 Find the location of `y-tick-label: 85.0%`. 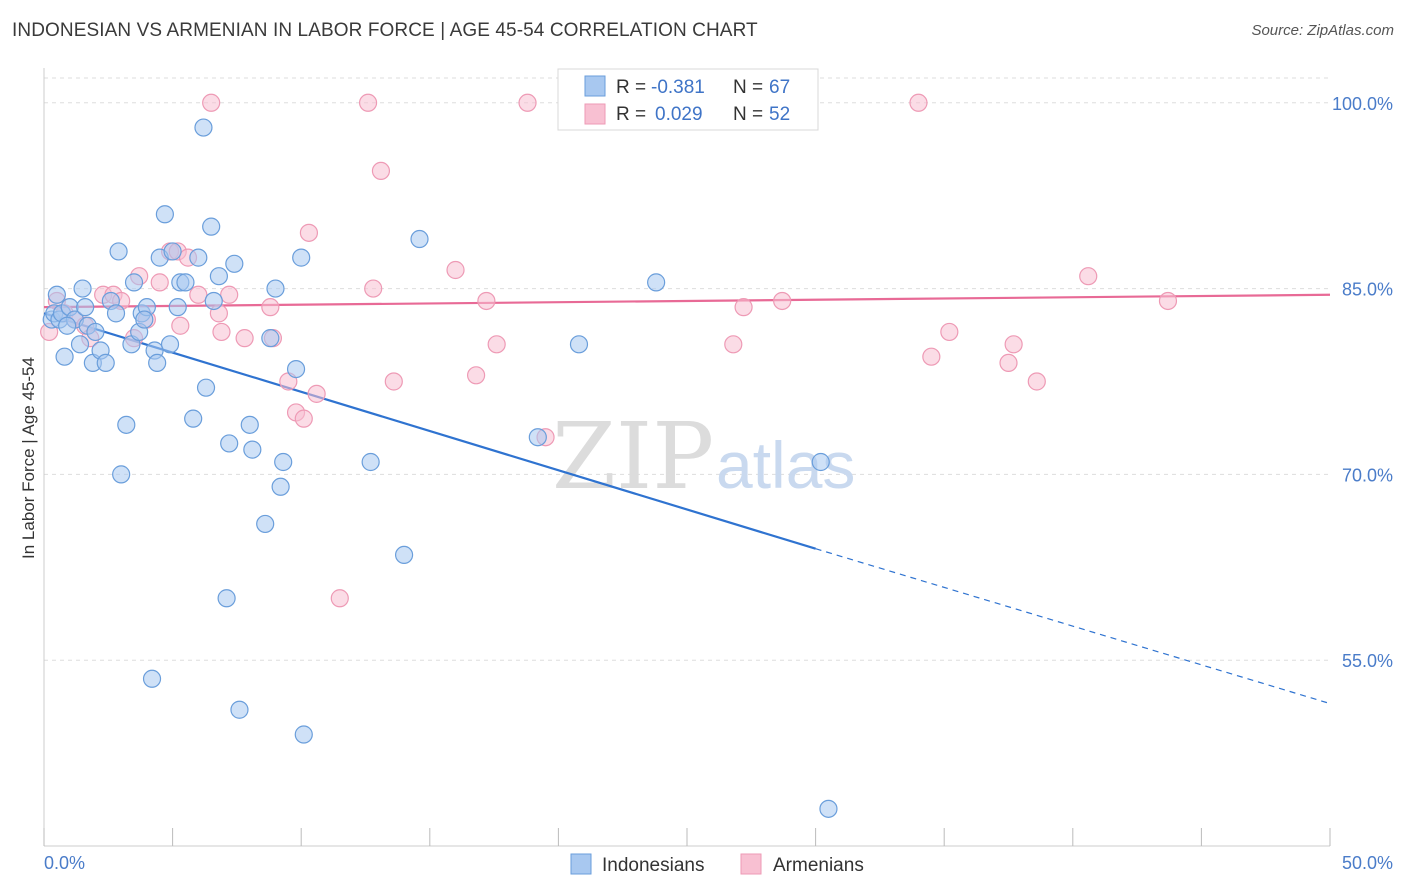

y-tick-label: 85.0% is located at coordinates (1367, 290).